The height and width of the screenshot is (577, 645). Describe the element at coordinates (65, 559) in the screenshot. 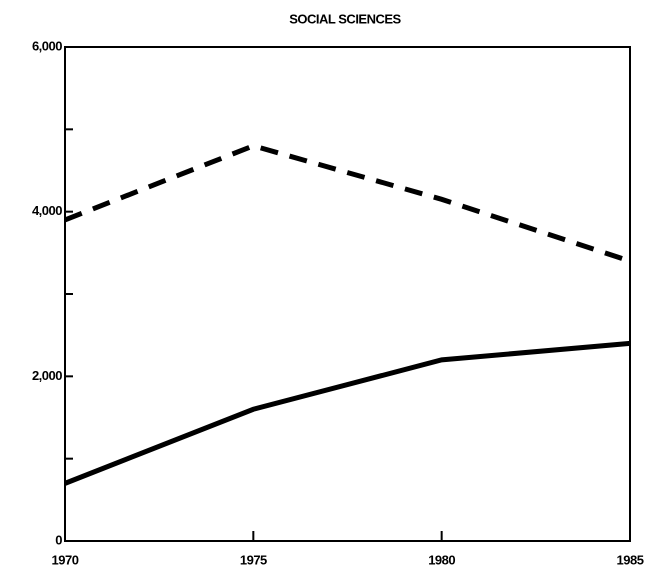

I see `x-tick-label: 1970` at that location.